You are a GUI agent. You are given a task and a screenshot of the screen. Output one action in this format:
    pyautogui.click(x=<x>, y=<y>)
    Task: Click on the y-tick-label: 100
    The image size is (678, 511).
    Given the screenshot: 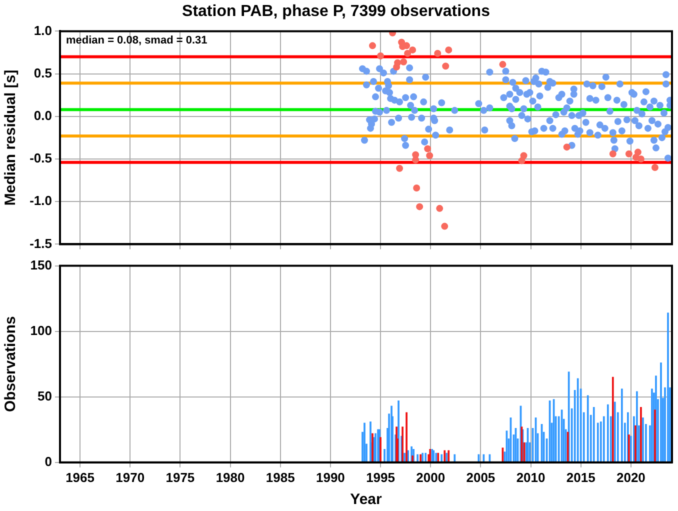 What is the action you would take?
    pyautogui.click(x=41, y=330)
    